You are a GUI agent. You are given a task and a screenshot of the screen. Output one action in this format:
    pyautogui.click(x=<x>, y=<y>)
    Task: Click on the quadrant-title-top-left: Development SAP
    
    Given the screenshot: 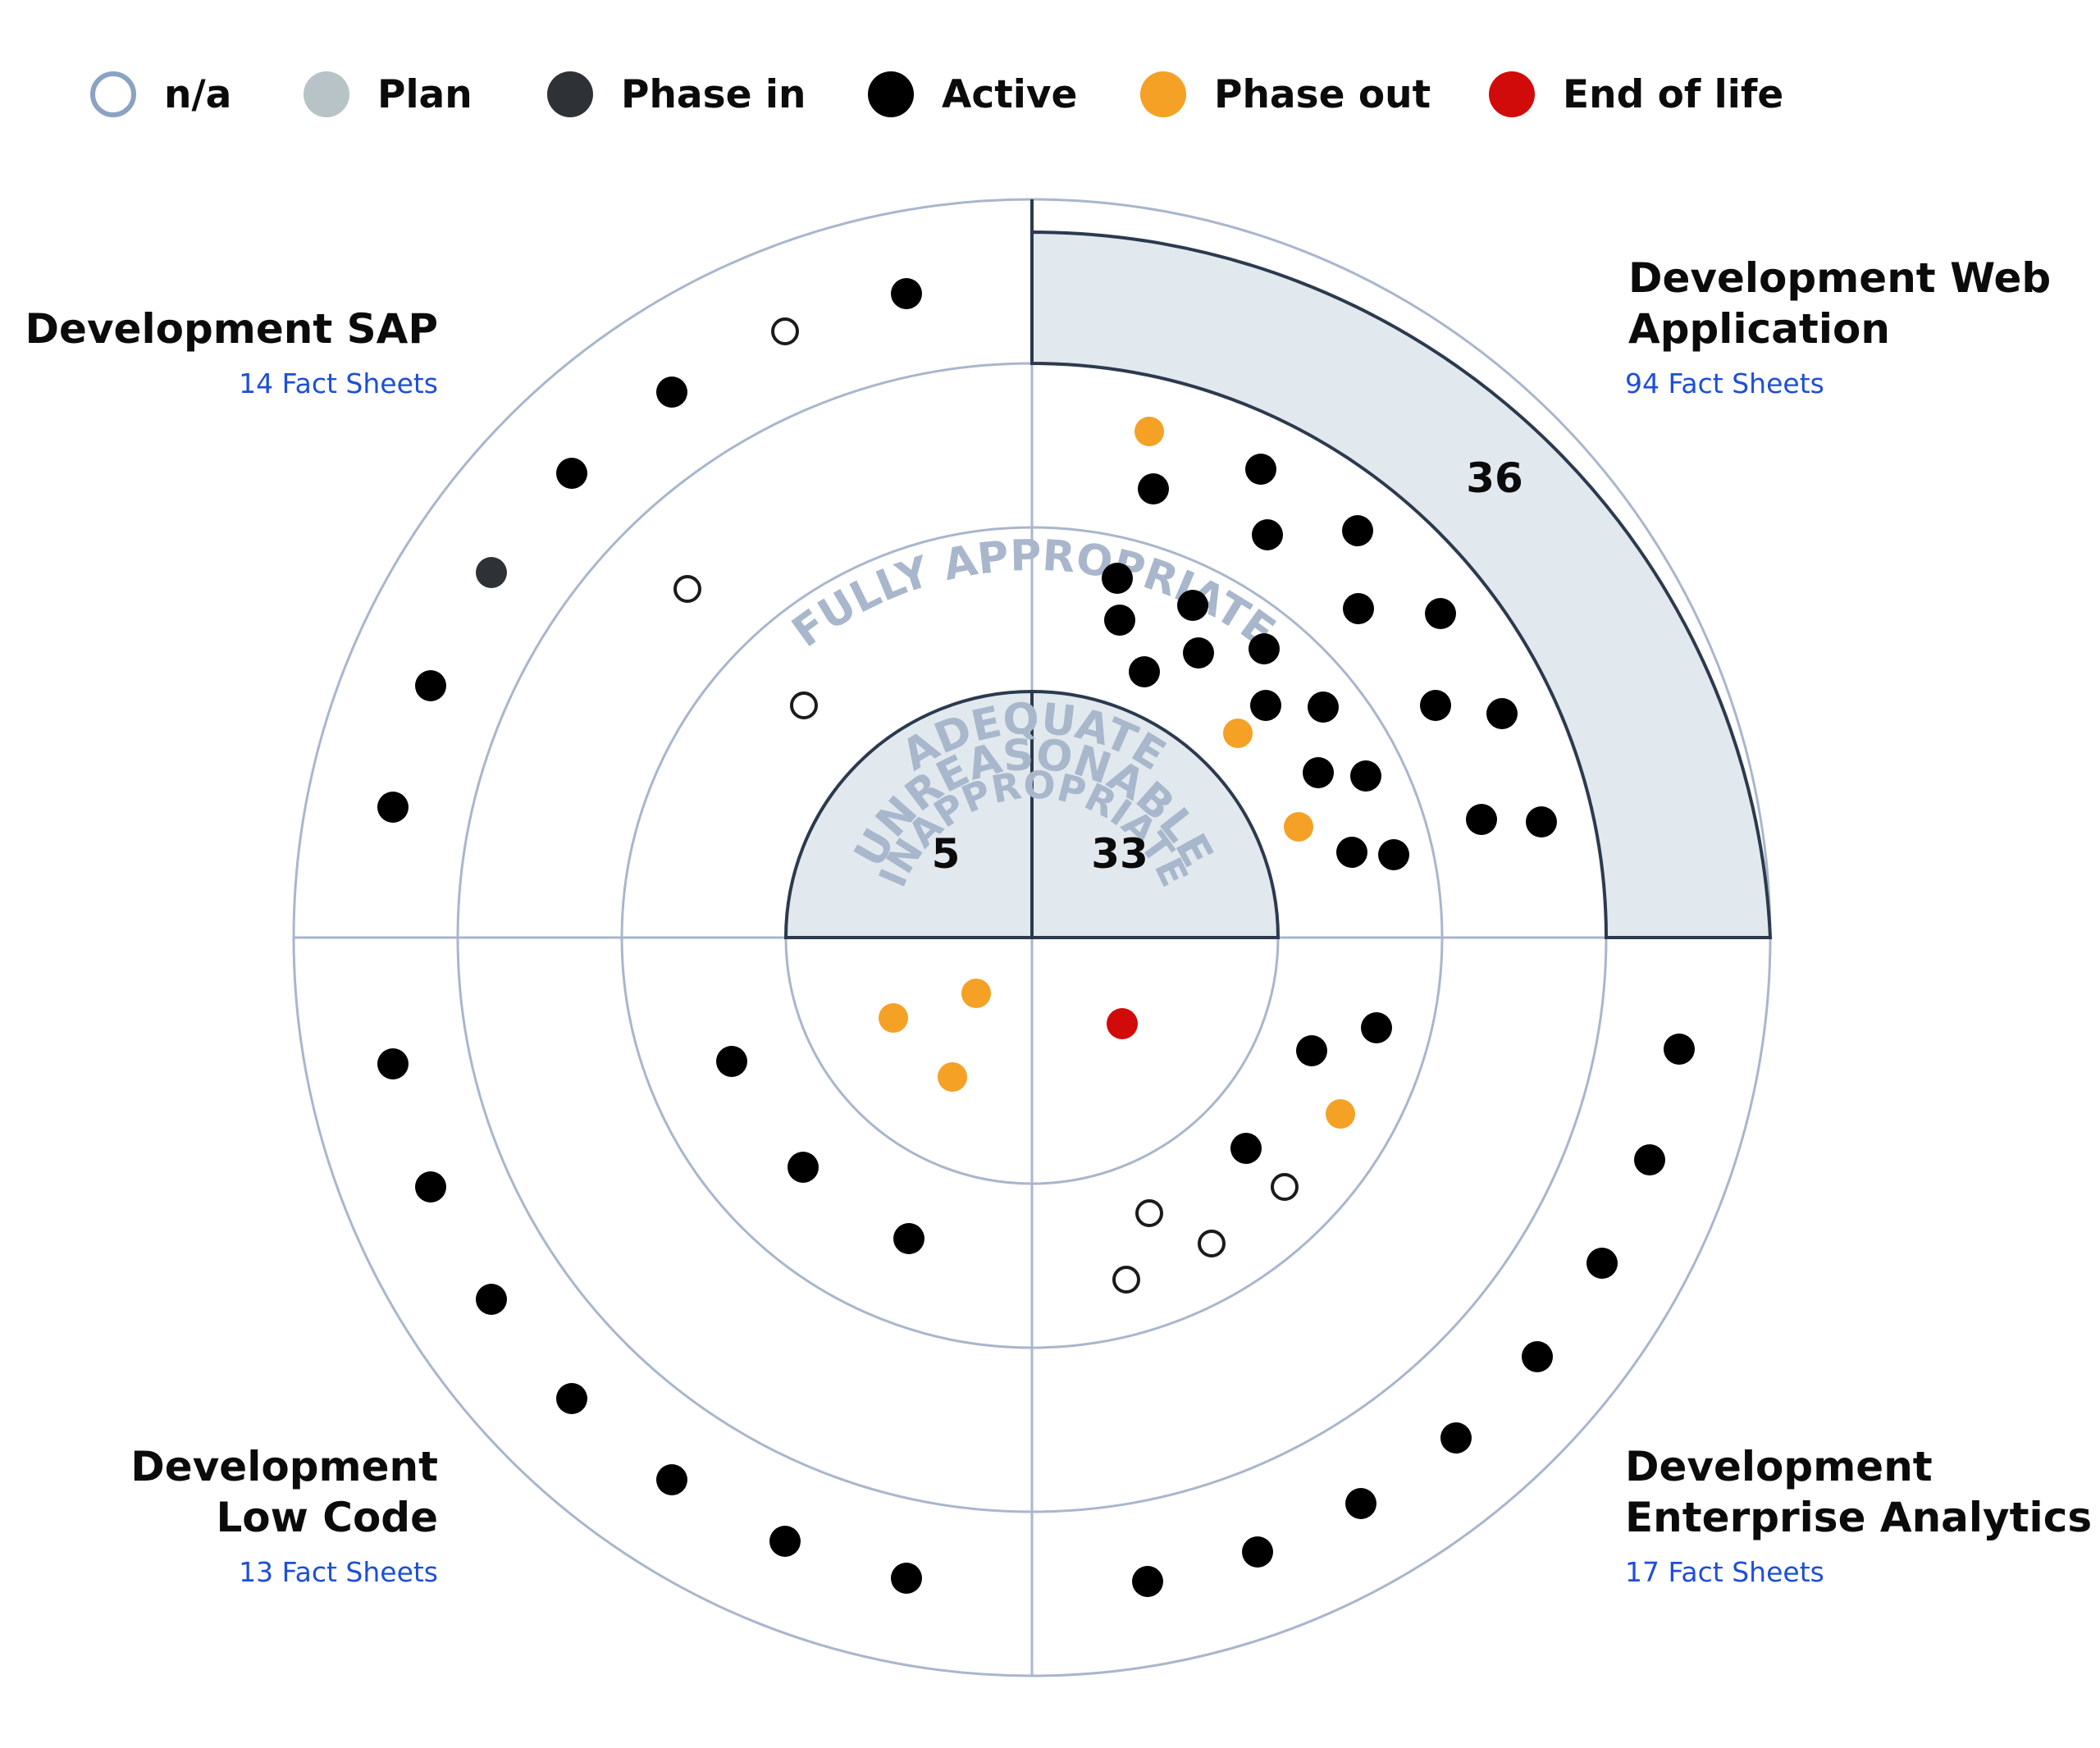 What is the action you would take?
    pyautogui.click(x=232, y=329)
    